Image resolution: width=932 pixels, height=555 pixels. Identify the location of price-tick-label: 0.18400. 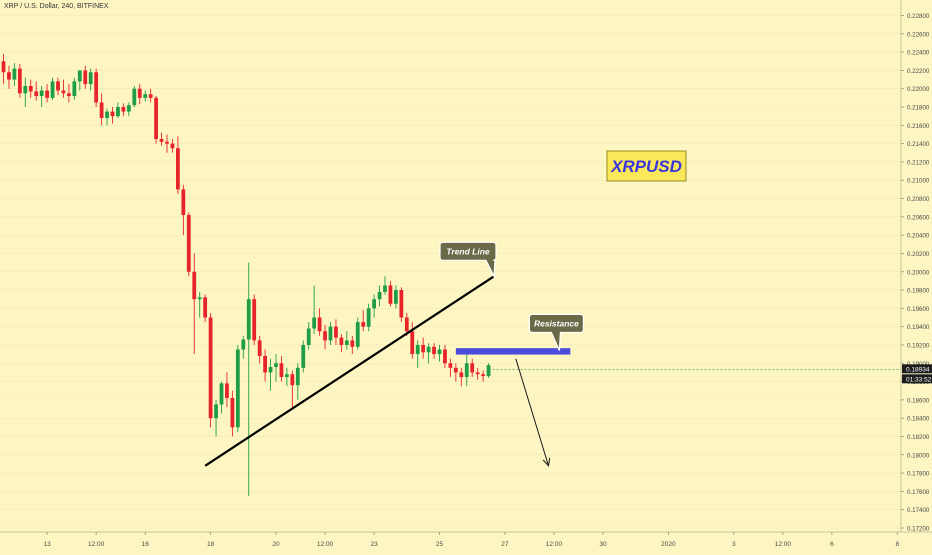
(918, 419).